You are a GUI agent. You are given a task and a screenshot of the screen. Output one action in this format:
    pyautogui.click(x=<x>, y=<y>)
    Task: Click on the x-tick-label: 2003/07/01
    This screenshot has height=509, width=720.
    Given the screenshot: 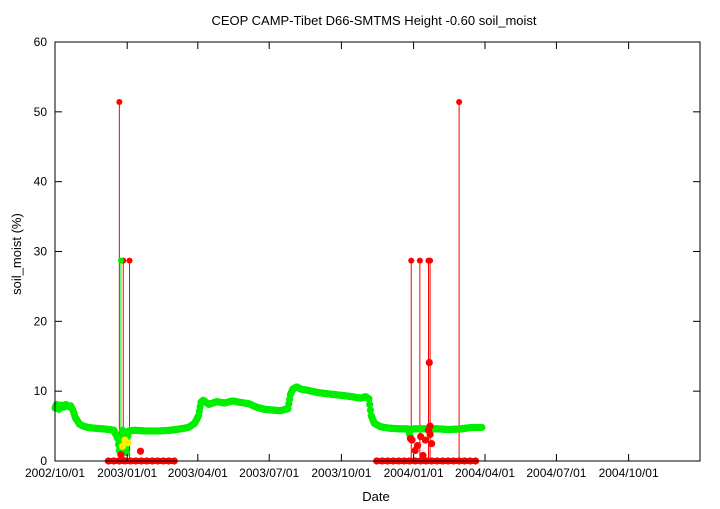 What is the action you would take?
    pyautogui.click(x=269, y=473)
    